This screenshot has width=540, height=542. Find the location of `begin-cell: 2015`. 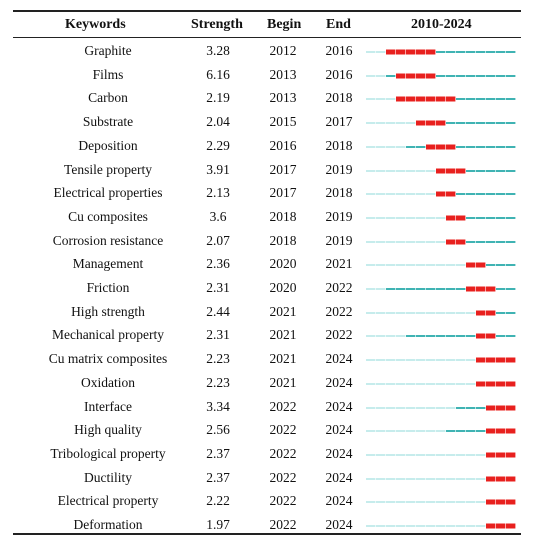

begin-cell: 2015 is located at coordinates (283, 122).